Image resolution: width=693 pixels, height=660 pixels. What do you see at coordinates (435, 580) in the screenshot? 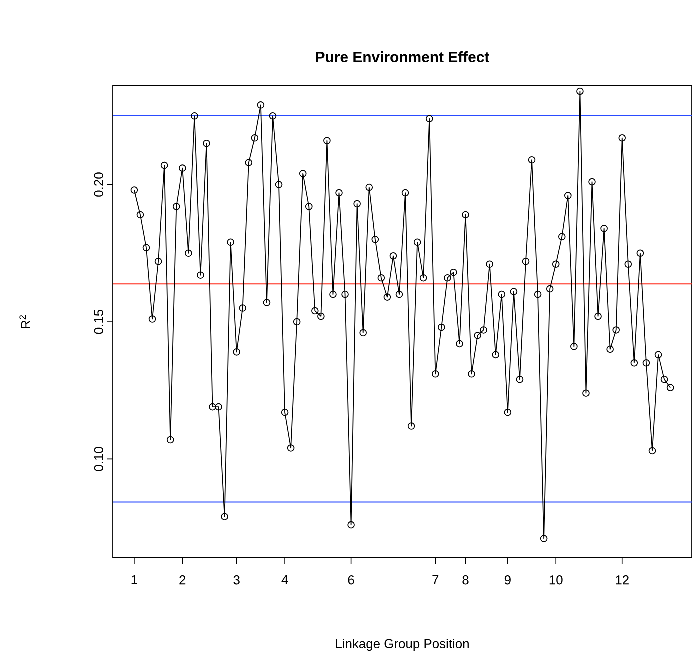
I see `x-tick-label: 7` at bounding box center [435, 580].